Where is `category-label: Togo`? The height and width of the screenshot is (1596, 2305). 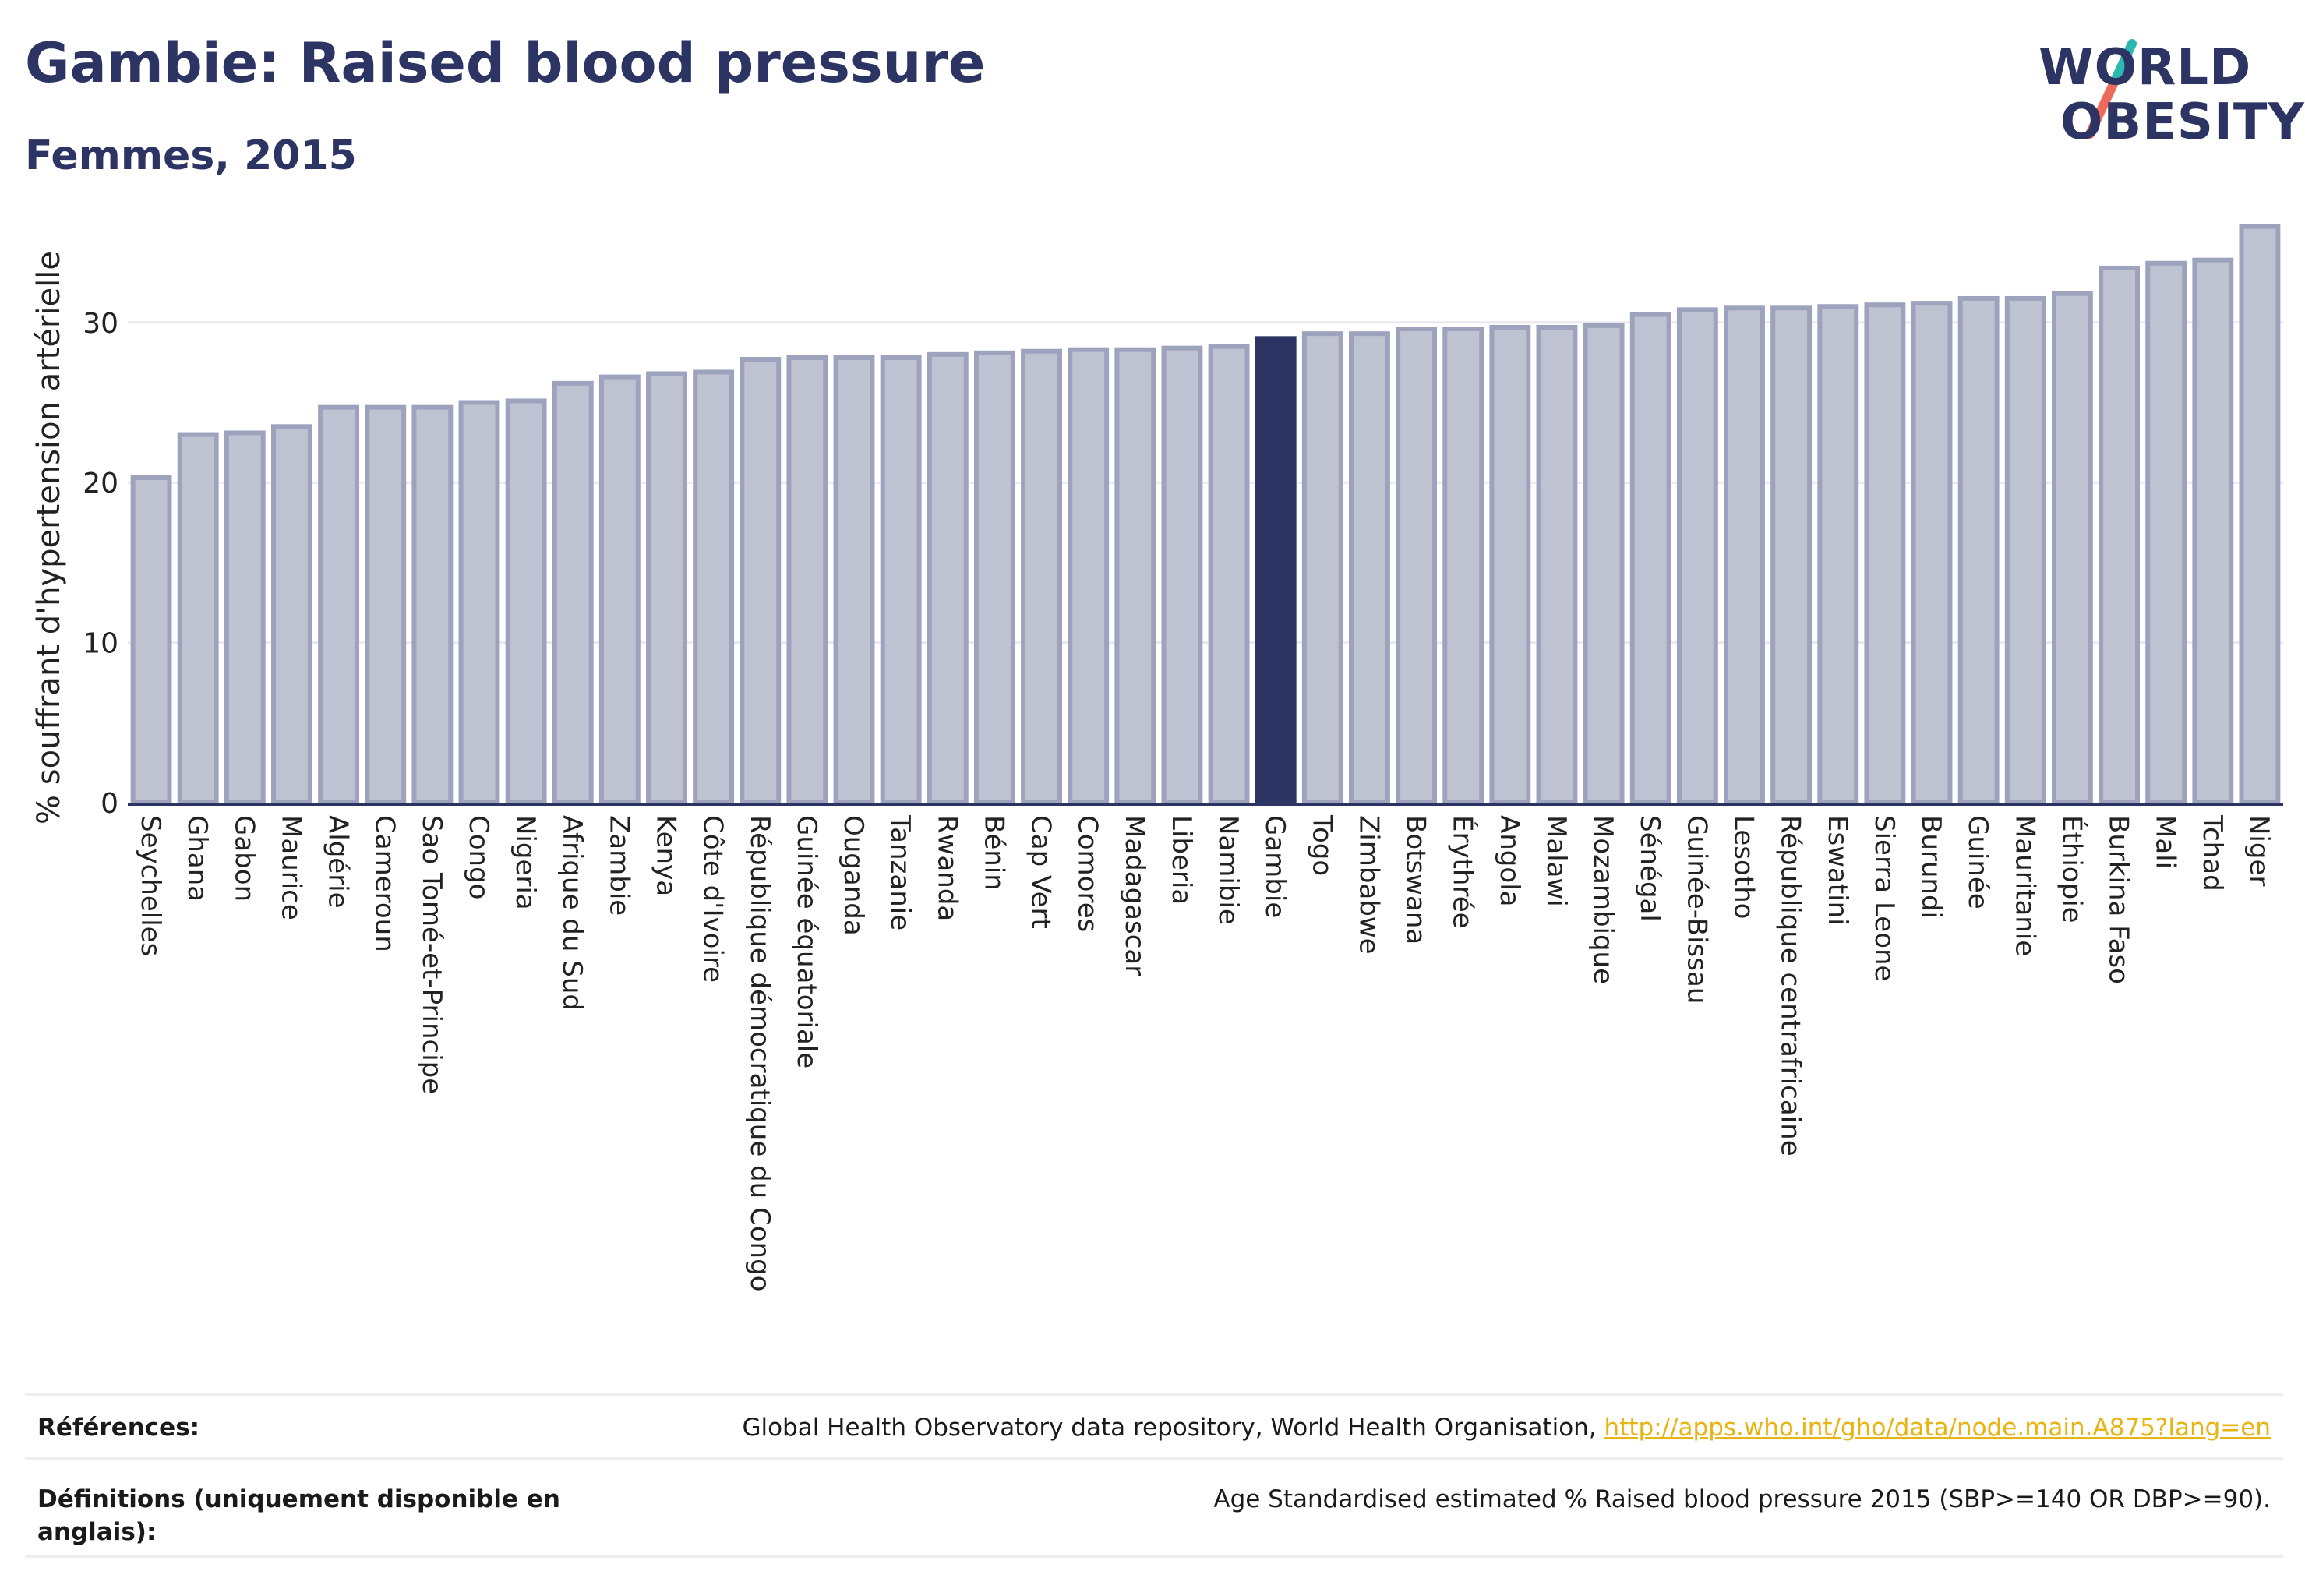
category-label: Togo is located at coordinates (1321, 845).